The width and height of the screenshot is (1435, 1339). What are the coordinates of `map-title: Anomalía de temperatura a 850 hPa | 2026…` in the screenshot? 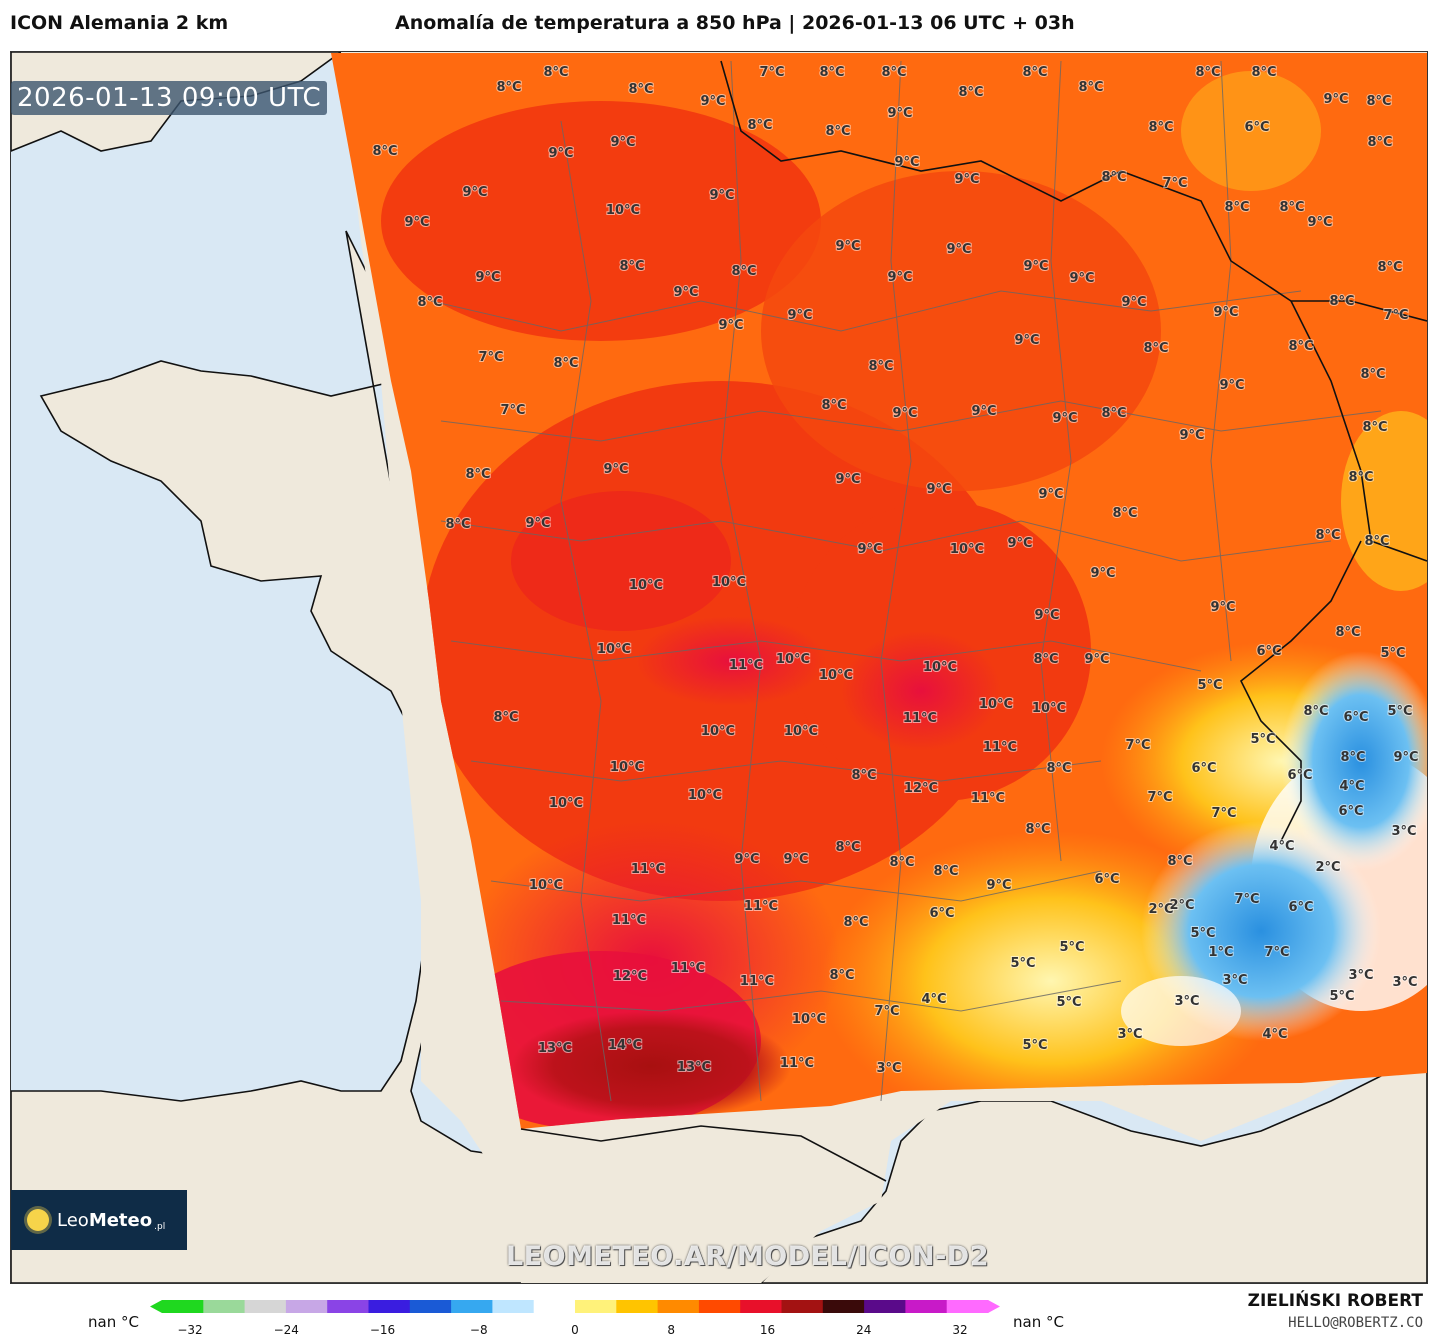 It's located at (735, 23).